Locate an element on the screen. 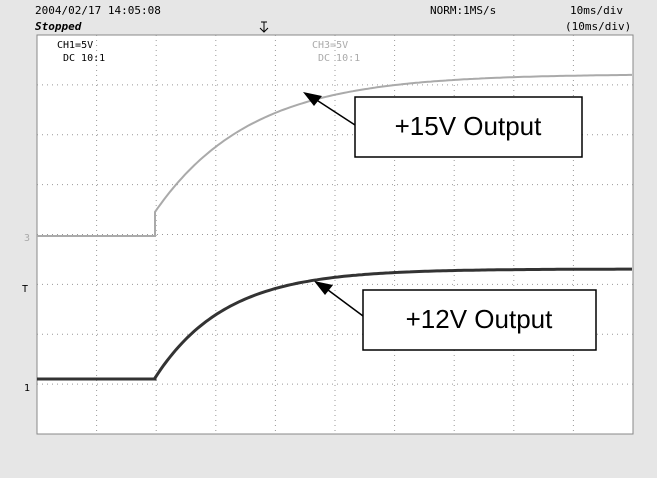  ch3-coupling: DC 10:1 is located at coordinates (339, 58).